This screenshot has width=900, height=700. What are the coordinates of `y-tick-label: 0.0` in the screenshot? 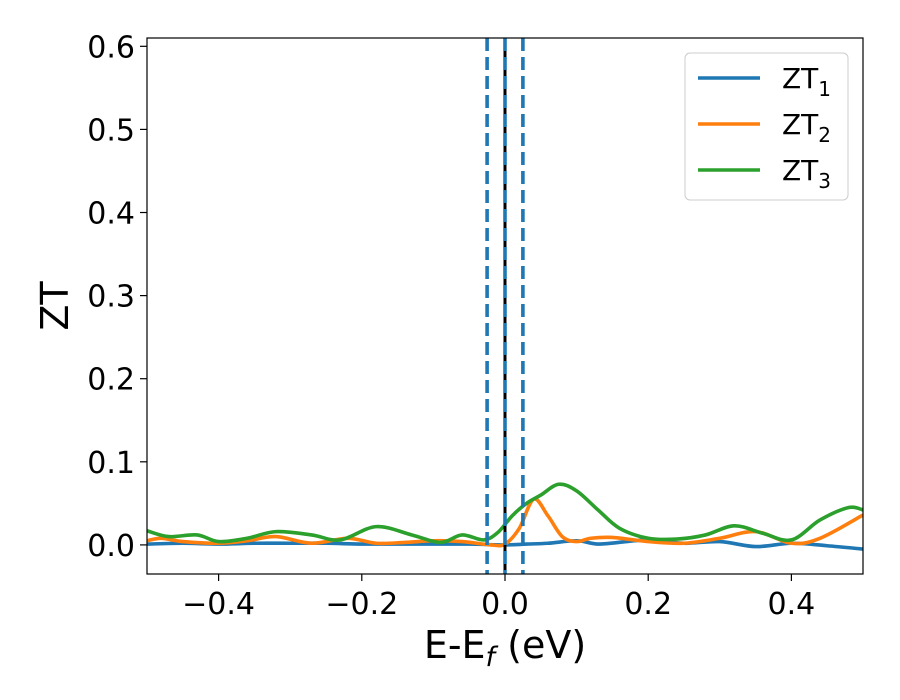 It's located at (111, 546).